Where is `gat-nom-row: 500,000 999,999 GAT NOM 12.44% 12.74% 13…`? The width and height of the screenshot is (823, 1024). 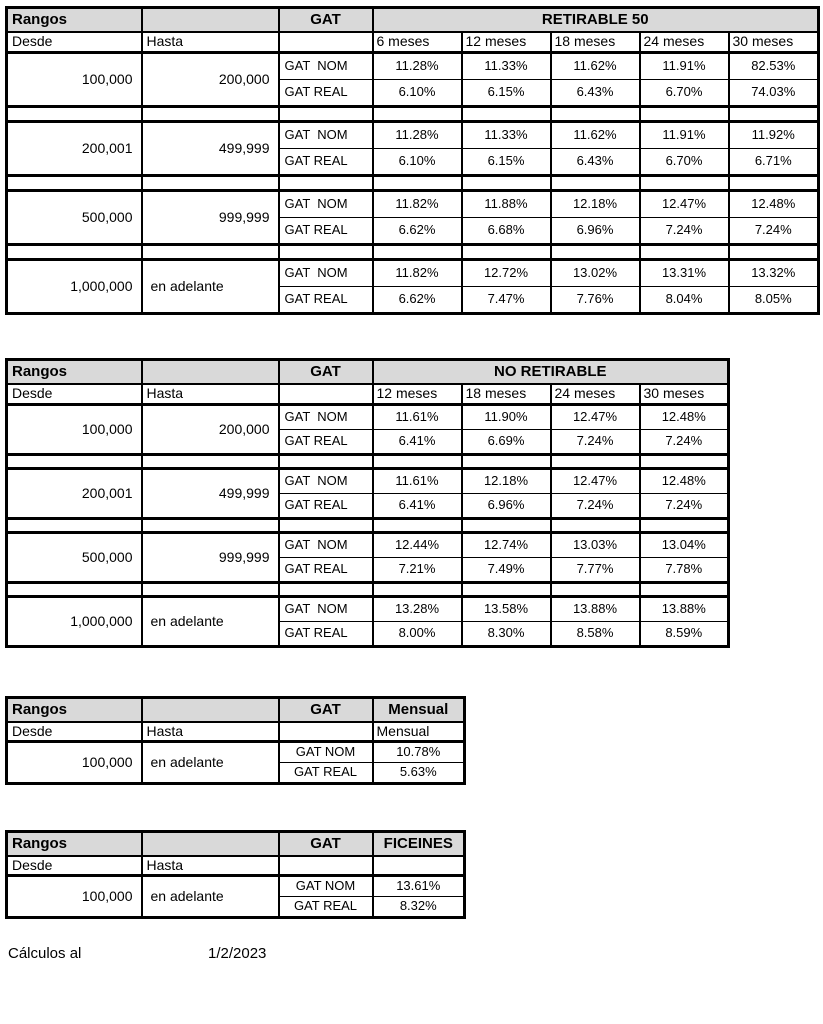
gat-nom-row: 500,000 999,999 GAT NOM 12.44% 12.74% 13… is located at coordinates (367, 557).